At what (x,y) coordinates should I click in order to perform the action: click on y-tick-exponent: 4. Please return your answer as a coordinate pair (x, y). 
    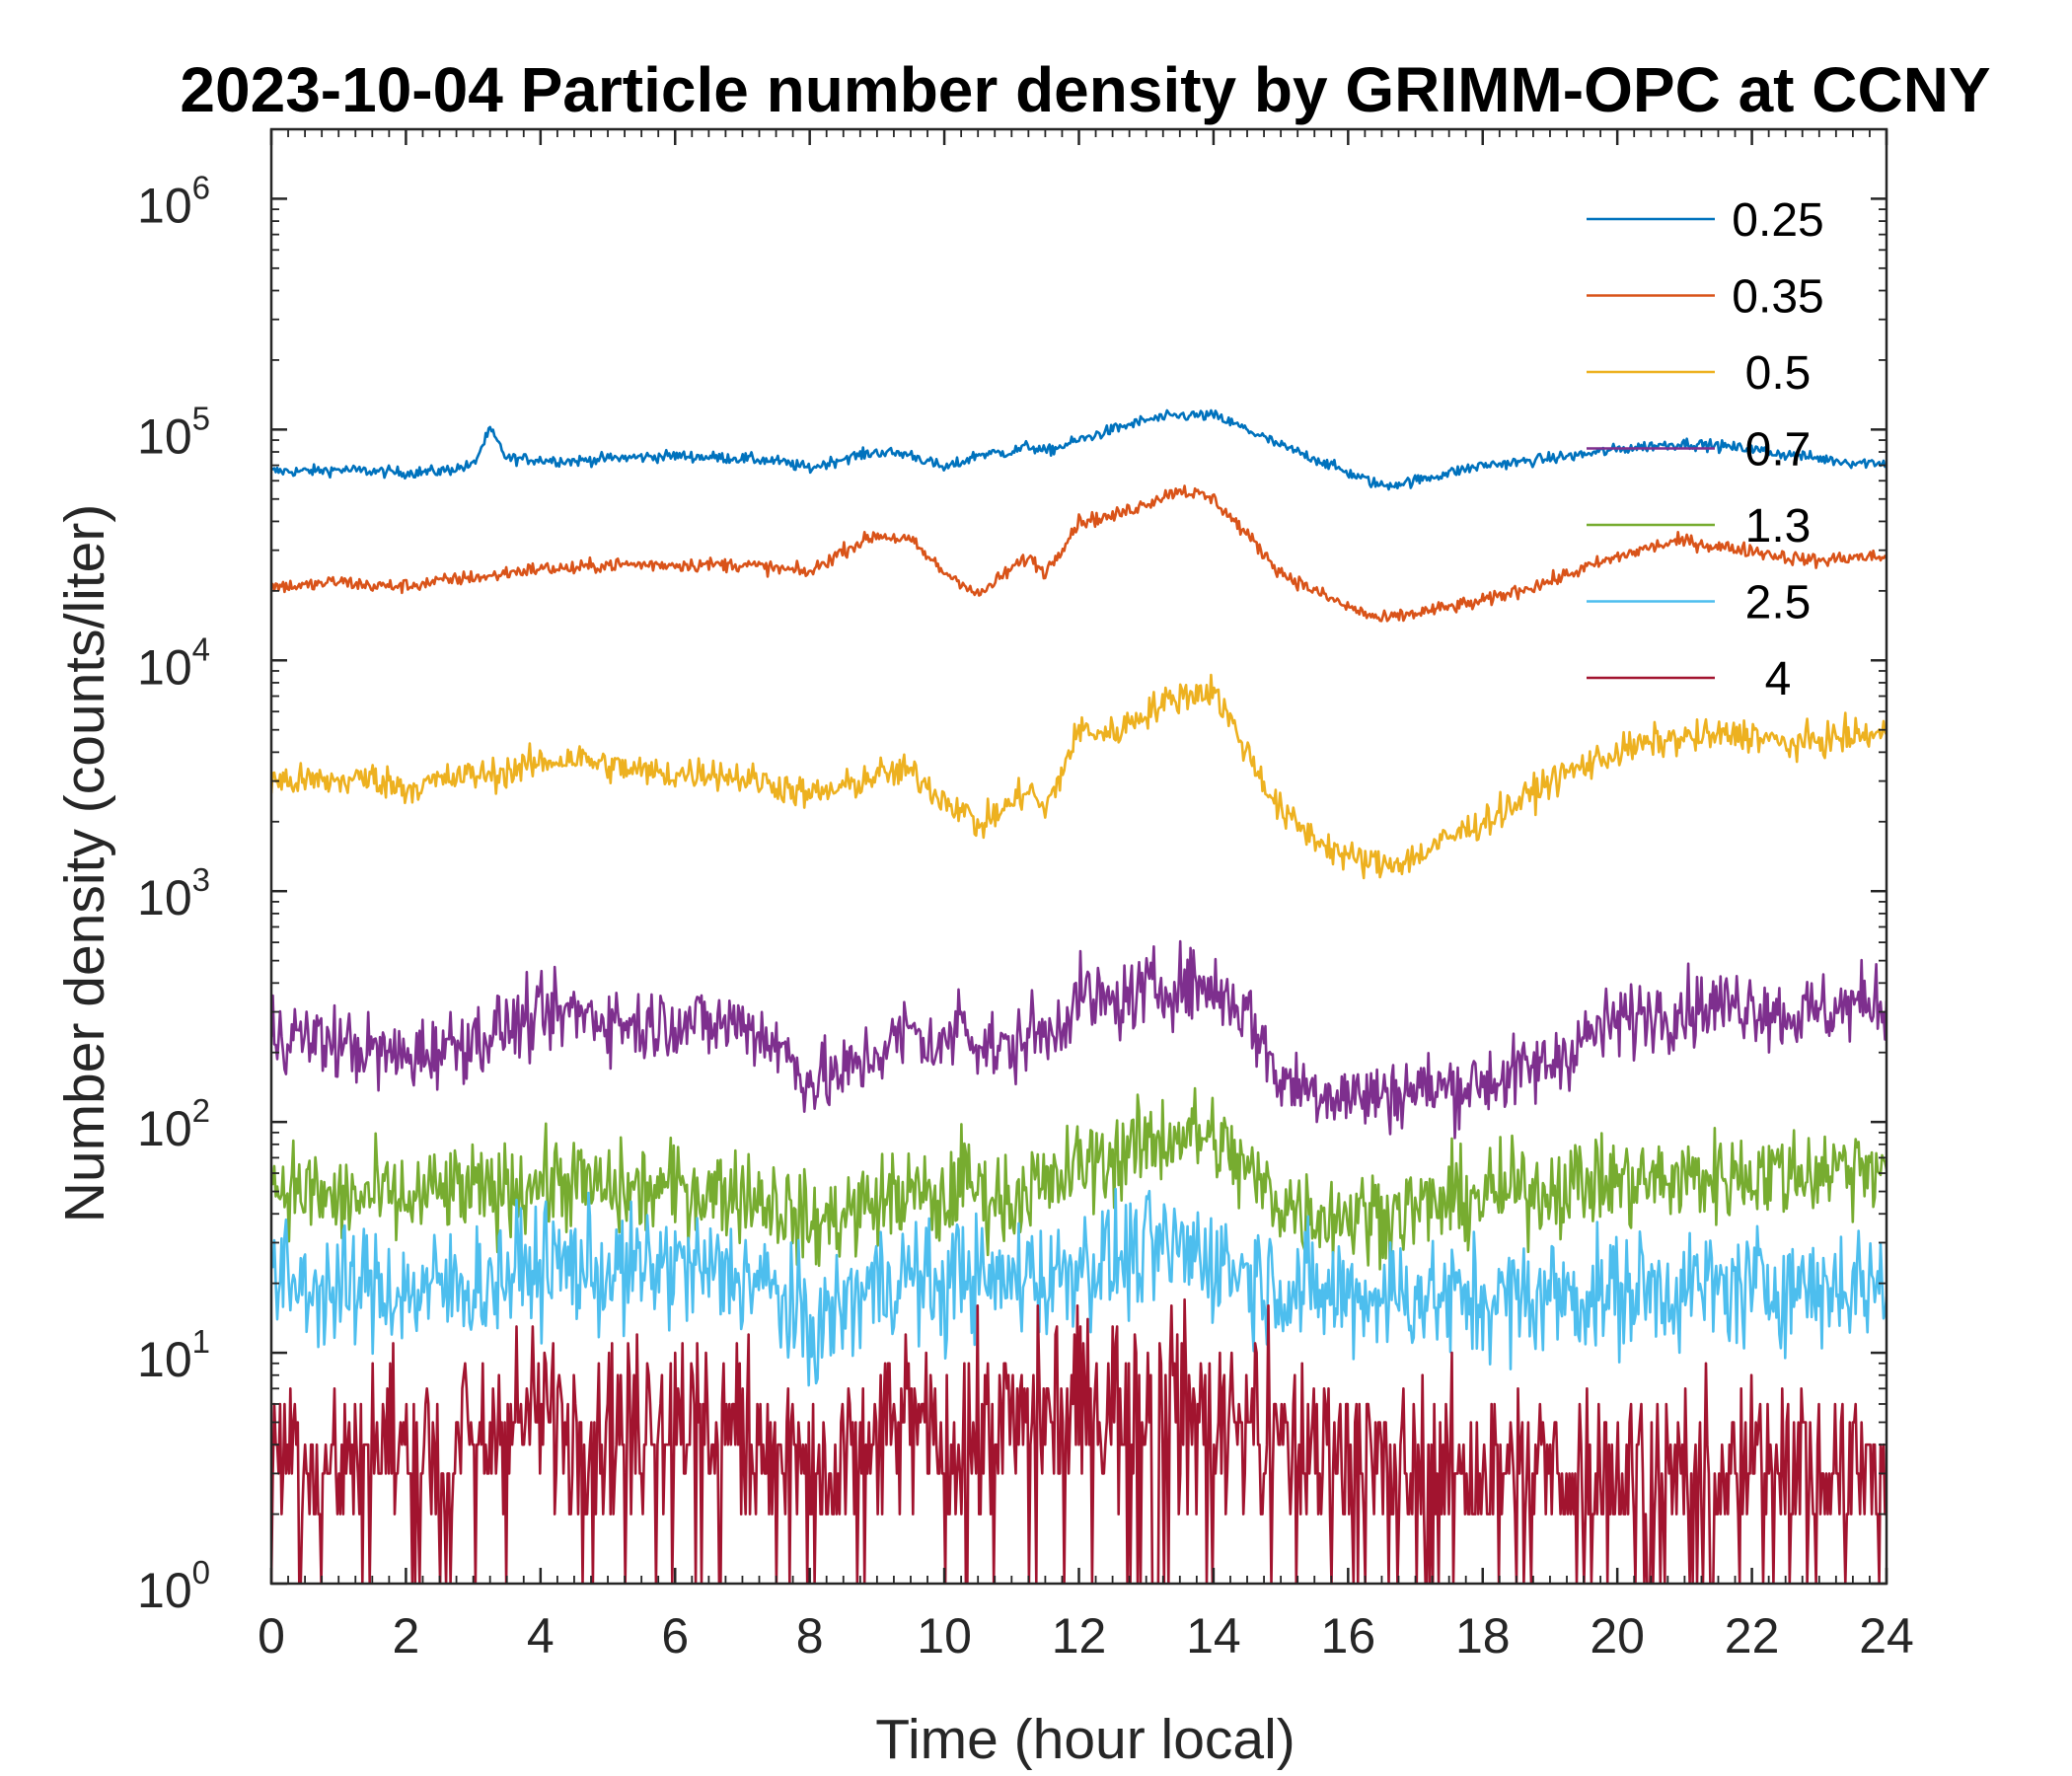
    Looking at the image, I should click on (201, 648).